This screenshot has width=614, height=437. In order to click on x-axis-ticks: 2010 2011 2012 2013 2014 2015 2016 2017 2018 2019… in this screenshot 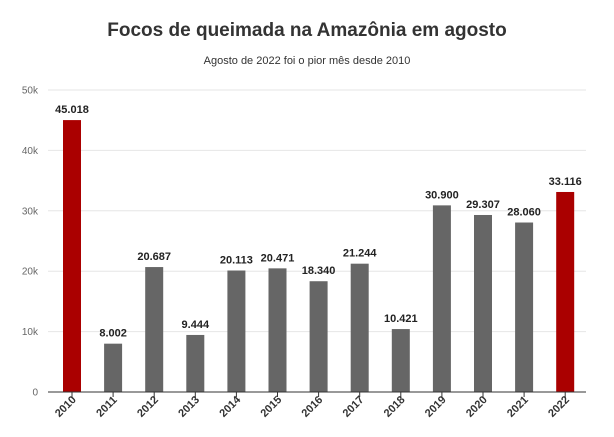, I will do `click(312, 406)`.